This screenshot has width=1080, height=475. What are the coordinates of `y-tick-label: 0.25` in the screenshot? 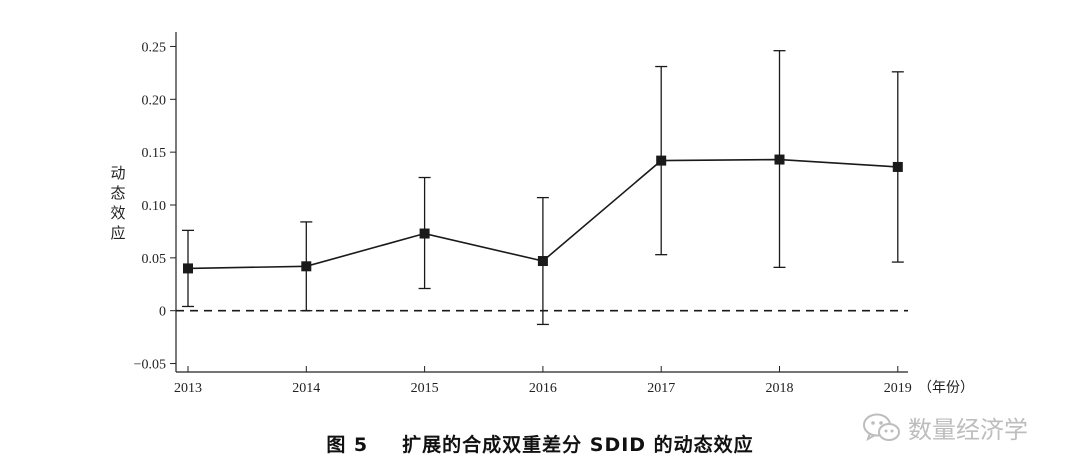 It's located at (154, 47).